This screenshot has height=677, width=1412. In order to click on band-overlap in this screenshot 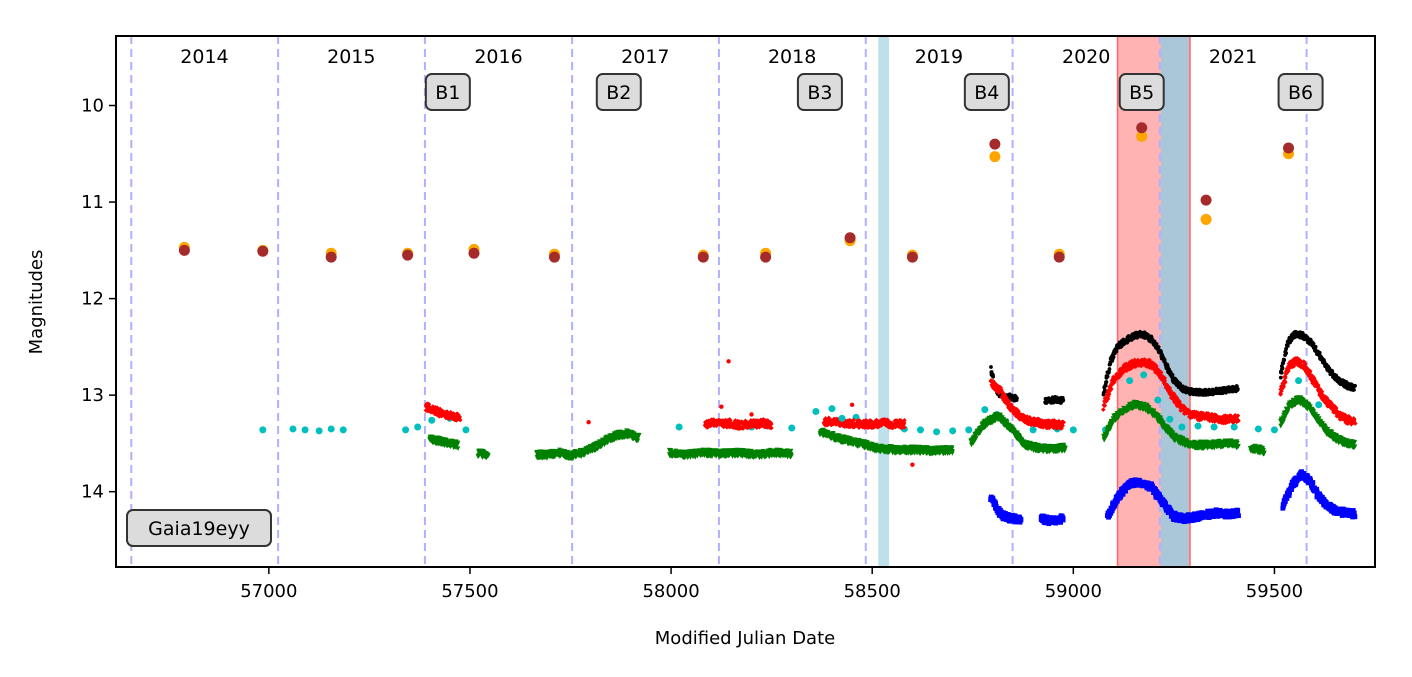, I will do `click(1175, 301)`.